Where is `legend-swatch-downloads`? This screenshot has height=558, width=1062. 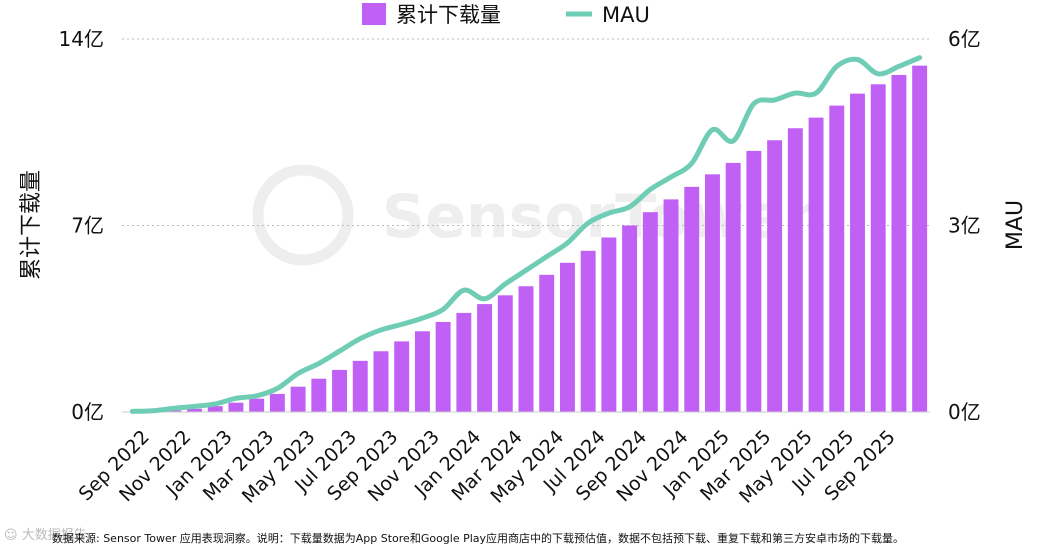
legend-swatch-downloads is located at coordinates (374, 14).